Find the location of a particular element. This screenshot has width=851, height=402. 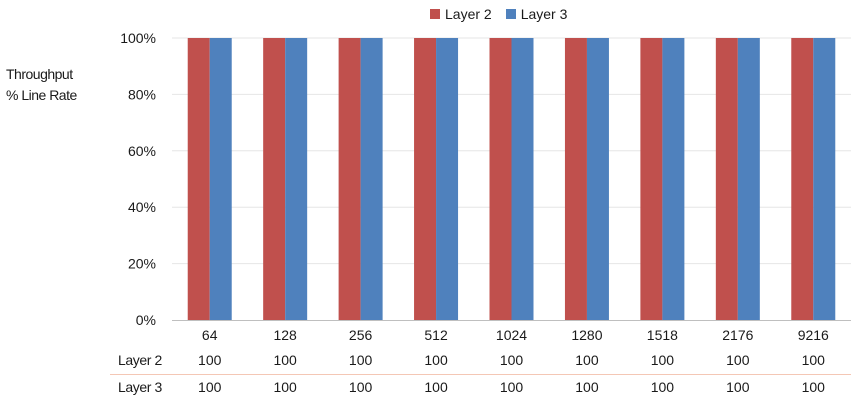

x-tick-label: 256 is located at coordinates (361, 335).